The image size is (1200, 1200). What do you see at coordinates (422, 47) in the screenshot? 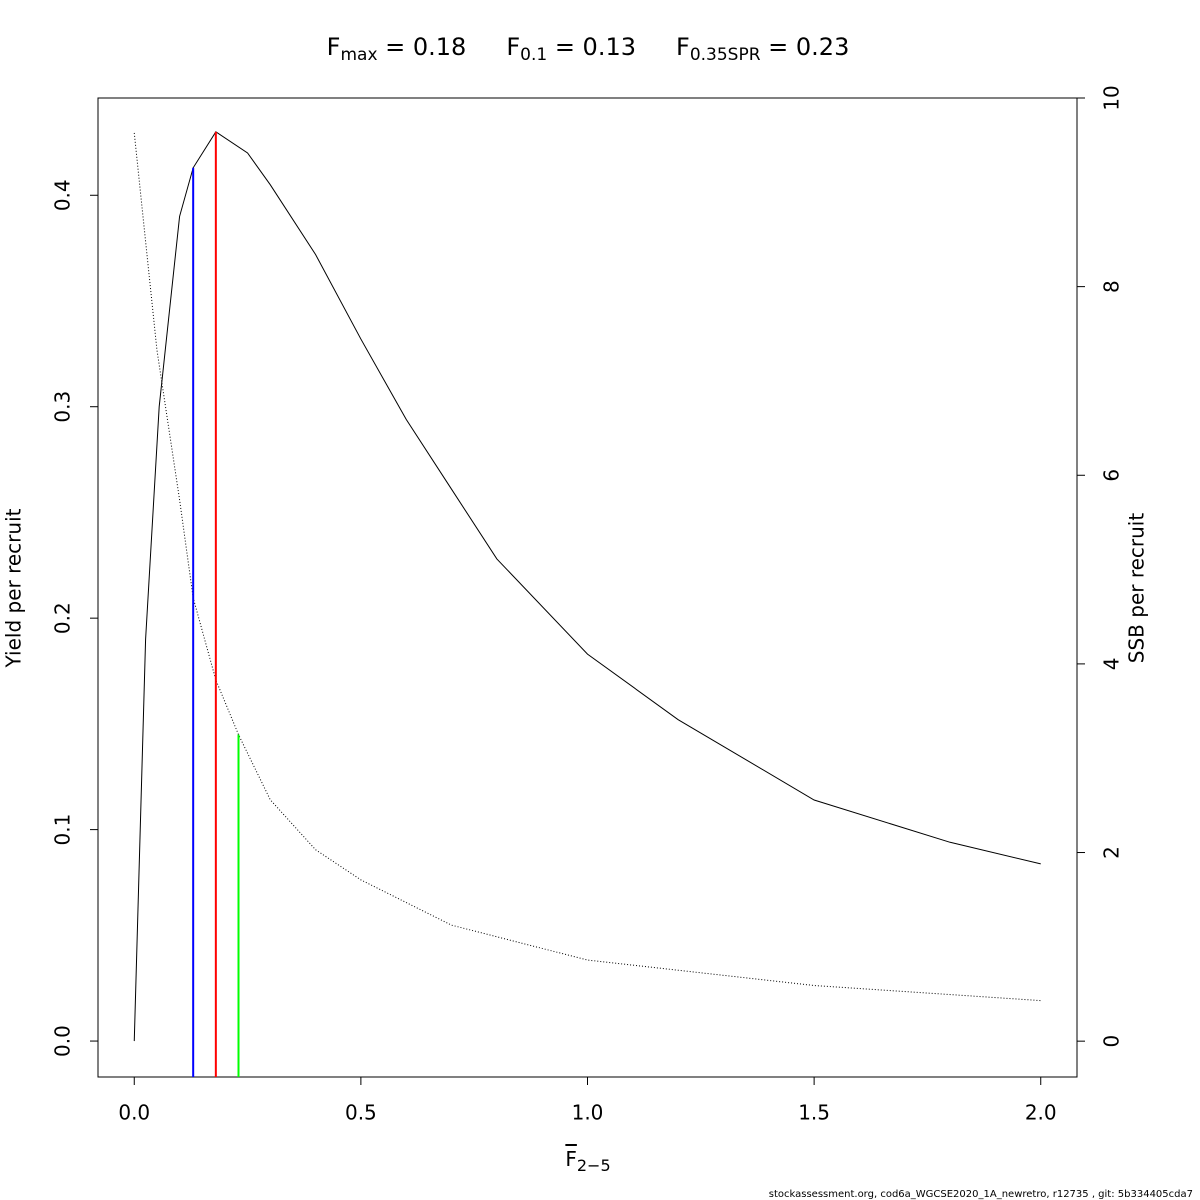
I see `title-value: = 0.18` at bounding box center [422, 47].